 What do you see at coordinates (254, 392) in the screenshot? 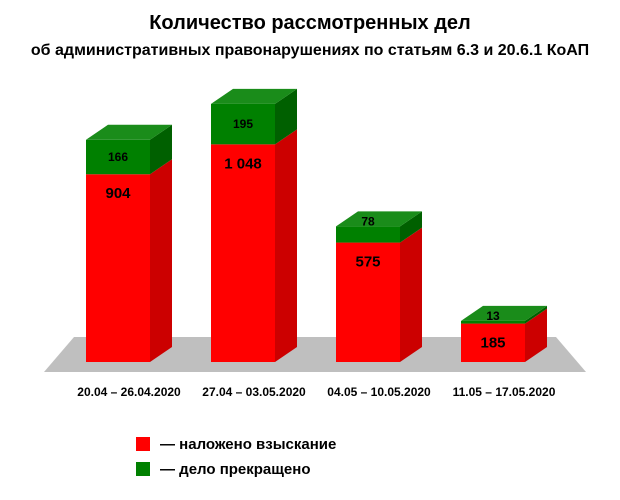
I see `category-label-1: 27.04 – 03.05.2020` at bounding box center [254, 392].